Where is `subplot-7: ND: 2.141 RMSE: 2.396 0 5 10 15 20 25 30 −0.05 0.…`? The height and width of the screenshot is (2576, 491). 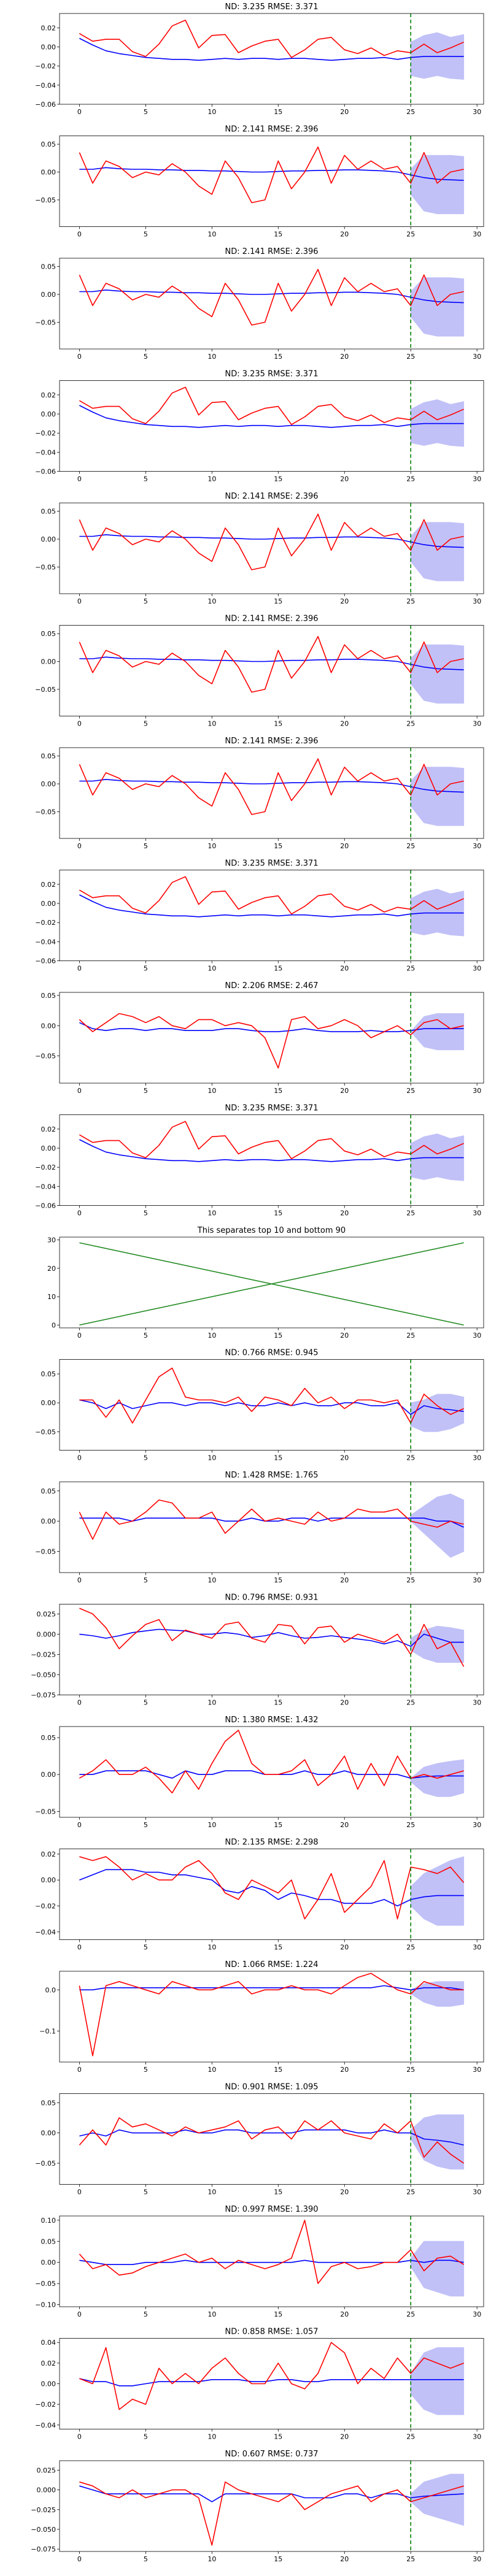 subplot-7: ND: 2.141 RMSE: 2.396 0 5 10 15 20 25 30 −0.05 0.… is located at coordinates (260, 793).